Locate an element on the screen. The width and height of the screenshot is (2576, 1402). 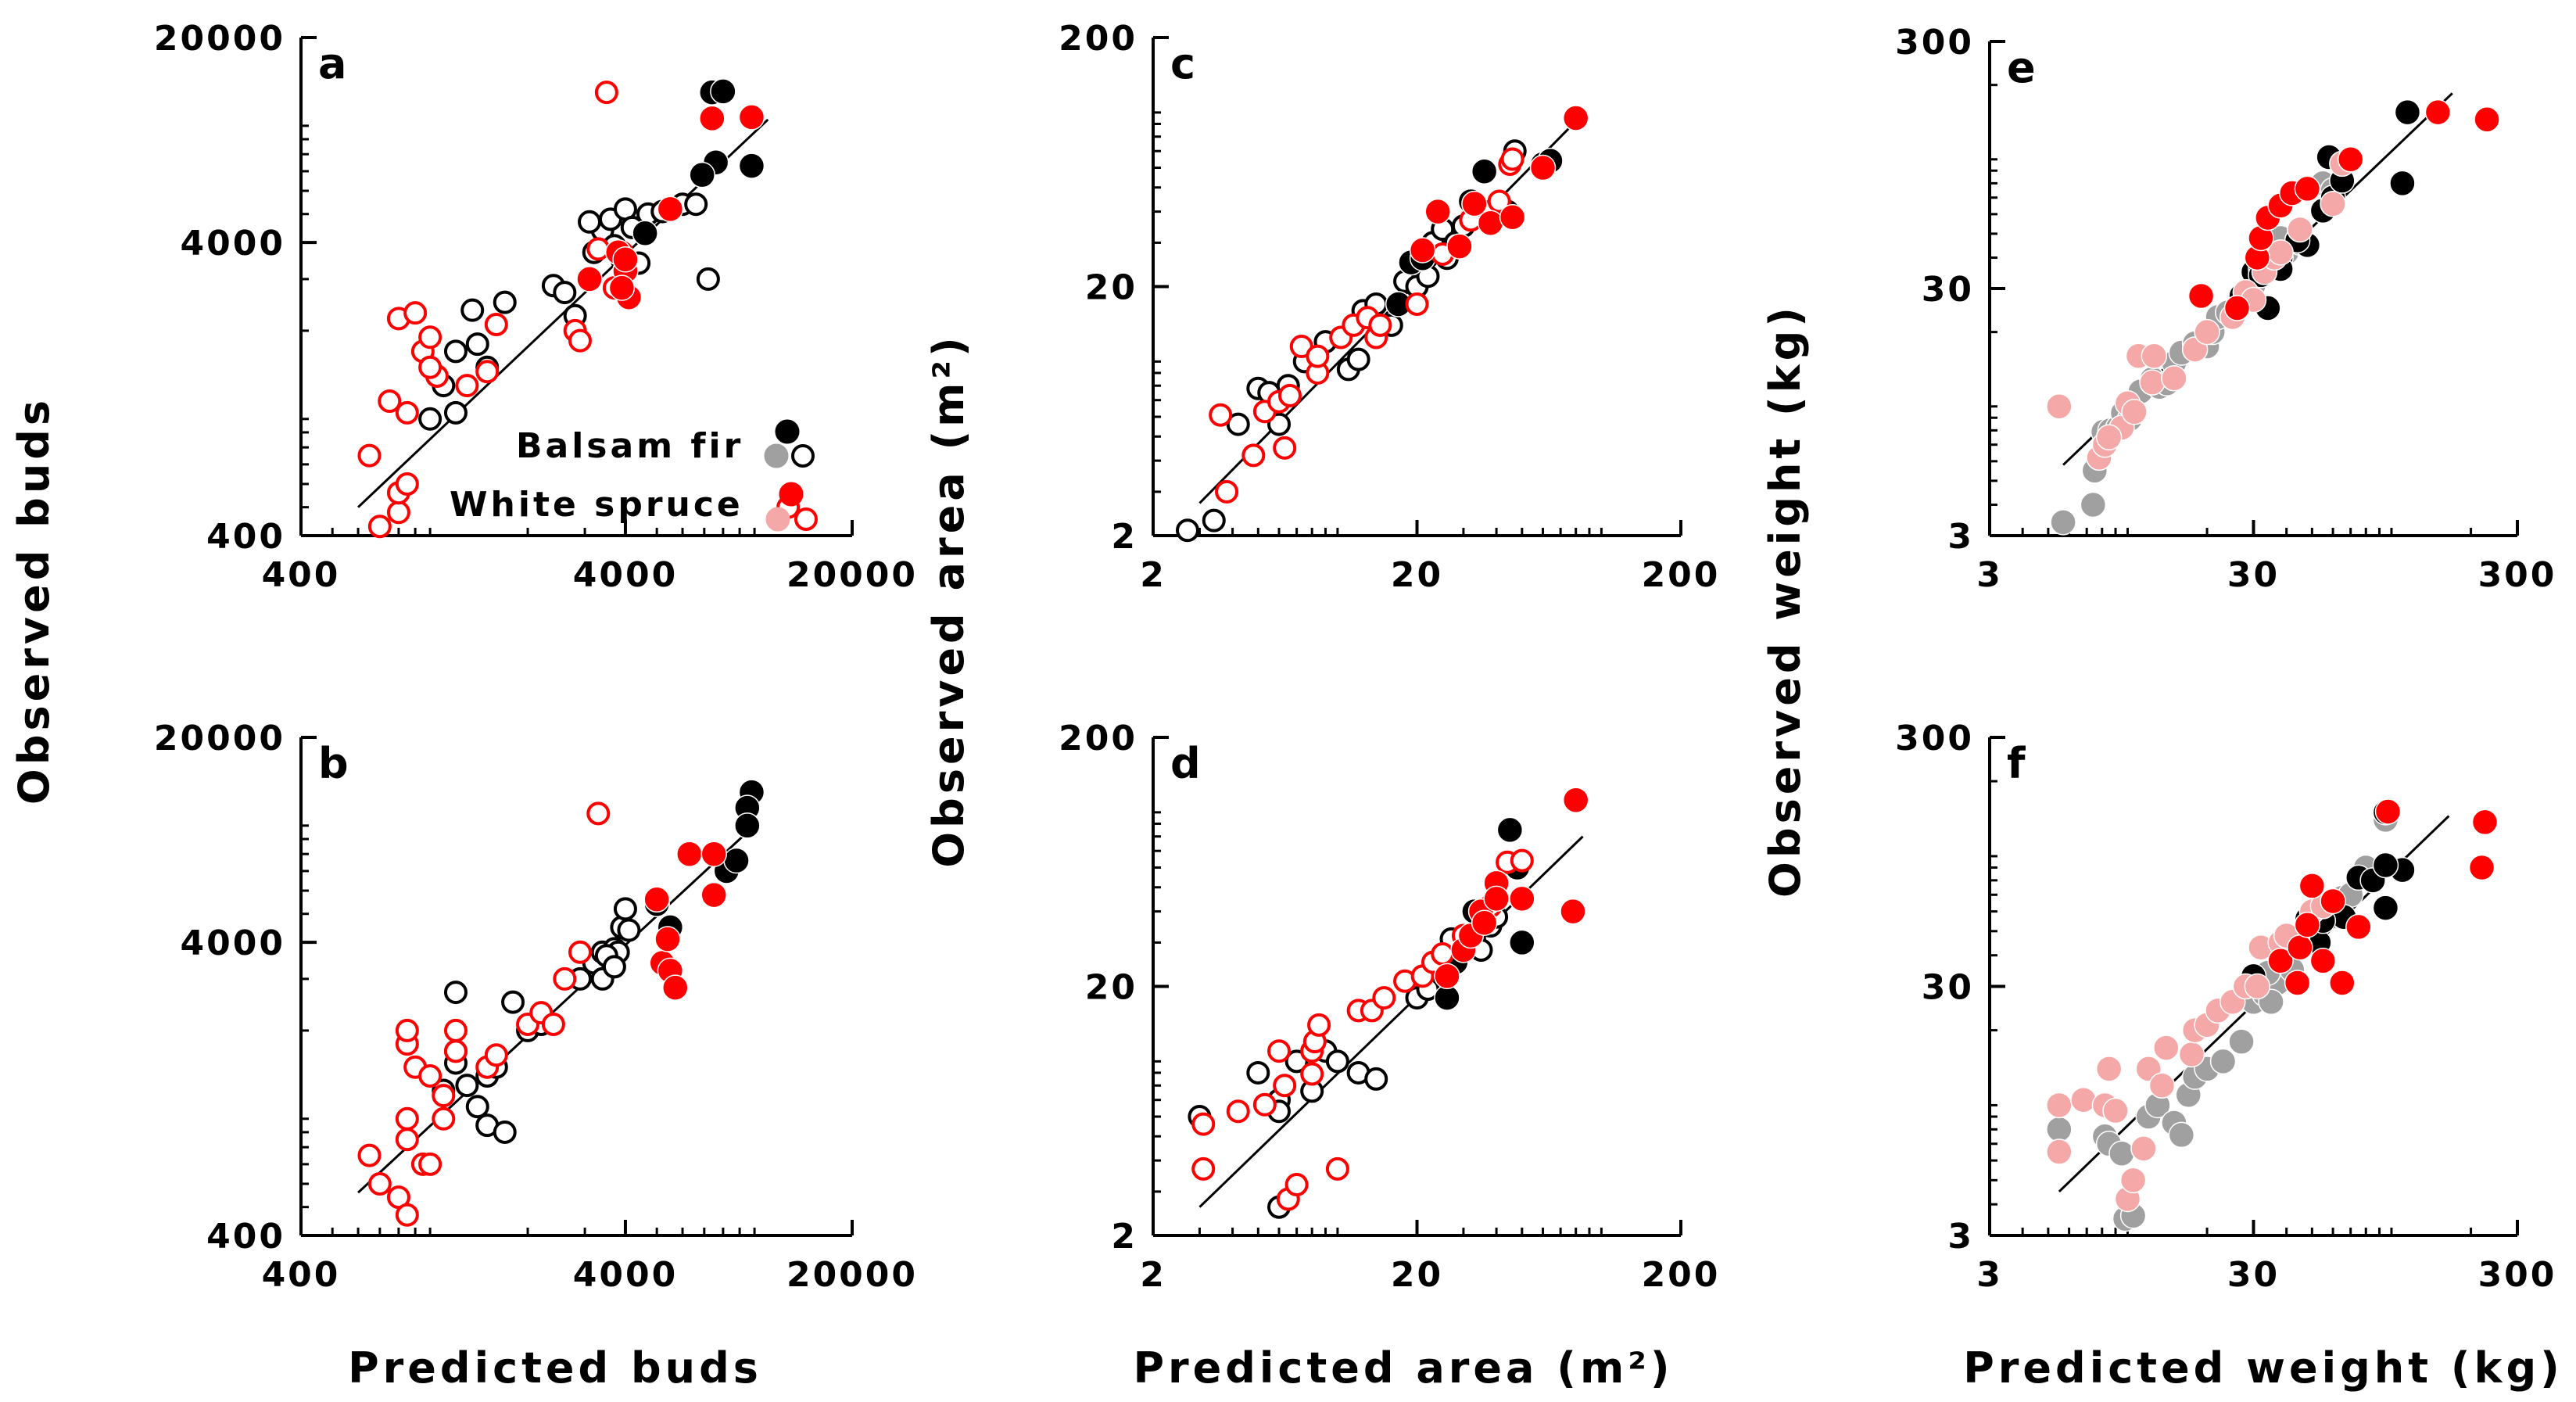
x-tick-label: 20 is located at coordinates (1417, 1275).